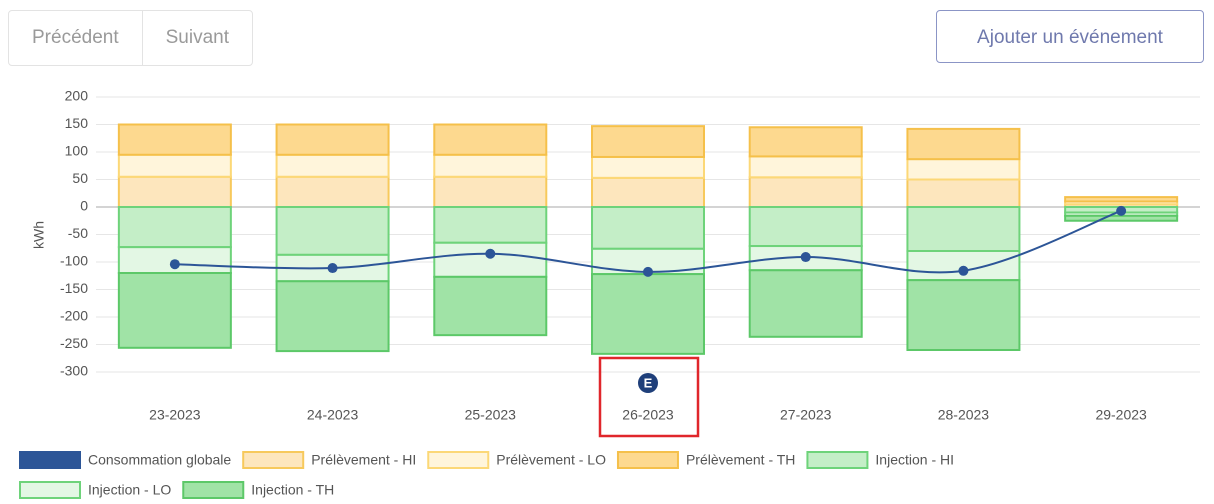 This screenshot has width=1214, height=504. I want to click on legend-item: Injection - TH, so click(258, 490).